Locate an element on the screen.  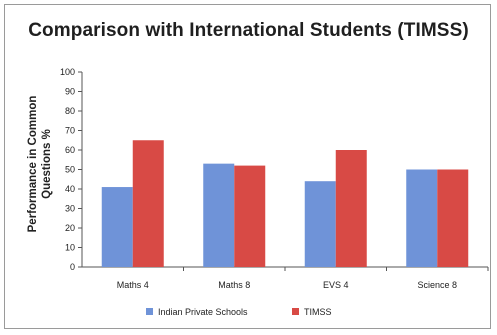
chart-legend: Indian Private Schools TIMSS is located at coordinates (239, 312).